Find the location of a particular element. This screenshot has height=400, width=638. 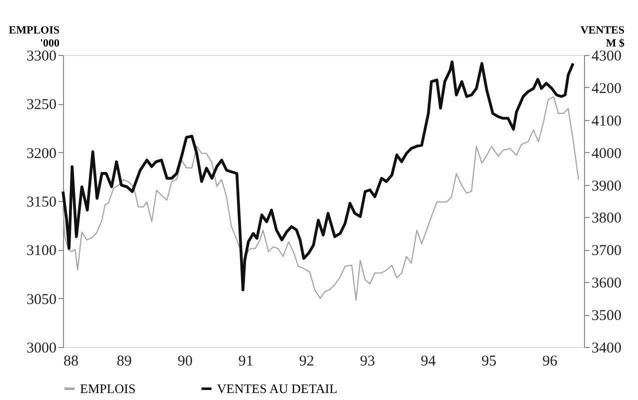

y2-tick-label: 3700 is located at coordinates (607, 251).